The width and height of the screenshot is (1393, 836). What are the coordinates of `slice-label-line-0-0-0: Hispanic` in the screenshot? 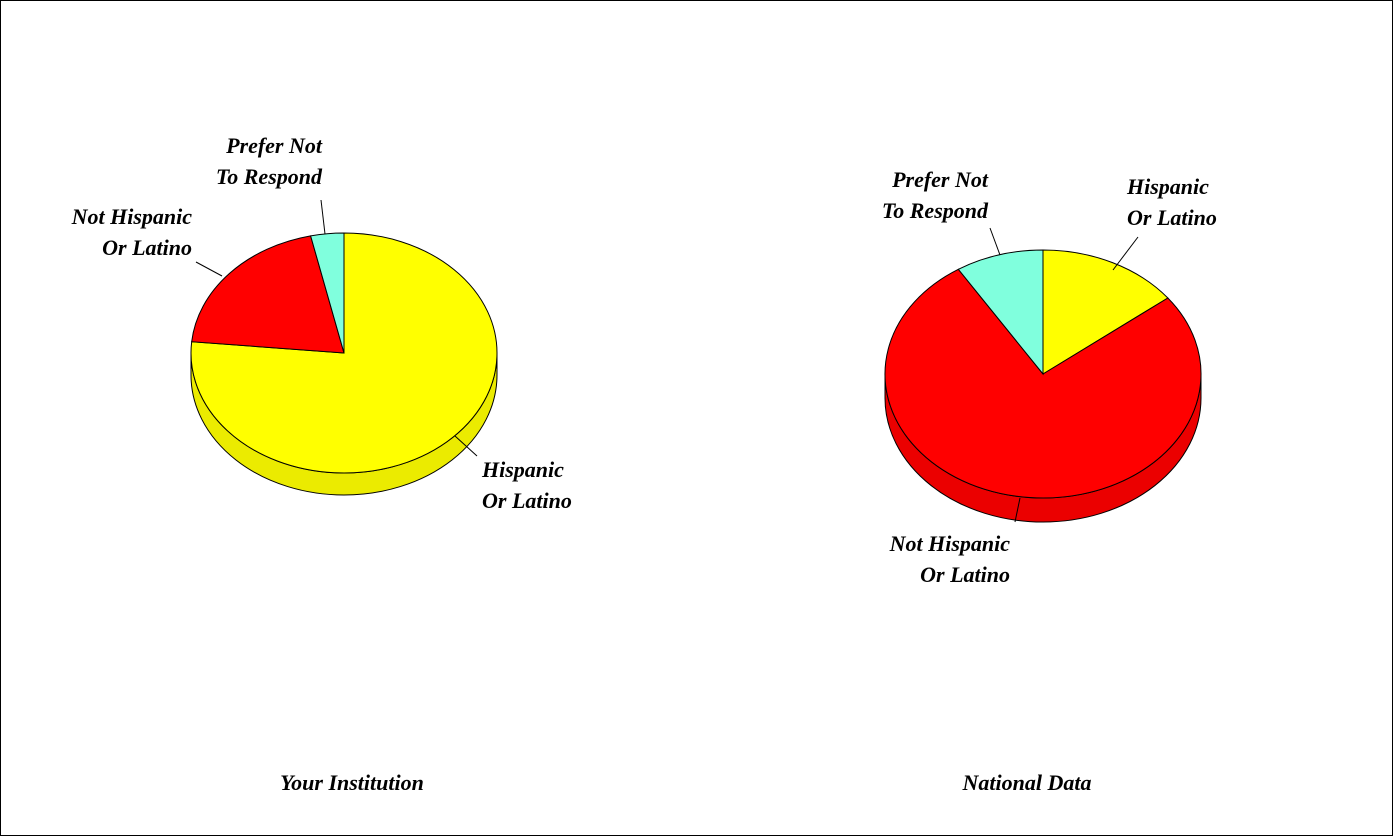 It's located at (522, 469).